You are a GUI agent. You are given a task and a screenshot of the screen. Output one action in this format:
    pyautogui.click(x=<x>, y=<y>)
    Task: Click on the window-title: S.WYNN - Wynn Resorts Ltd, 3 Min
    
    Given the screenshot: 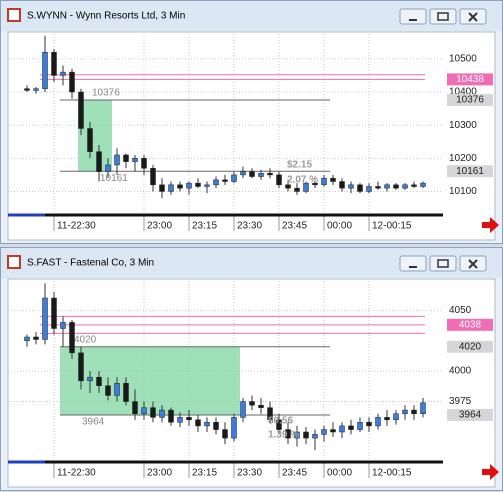 What is the action you would take?
    pyautogui.click(x=106, y=16)
    